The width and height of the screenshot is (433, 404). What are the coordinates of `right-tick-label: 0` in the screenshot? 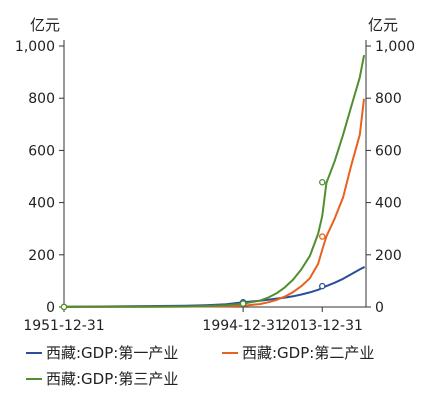 It's located at (379, 308).